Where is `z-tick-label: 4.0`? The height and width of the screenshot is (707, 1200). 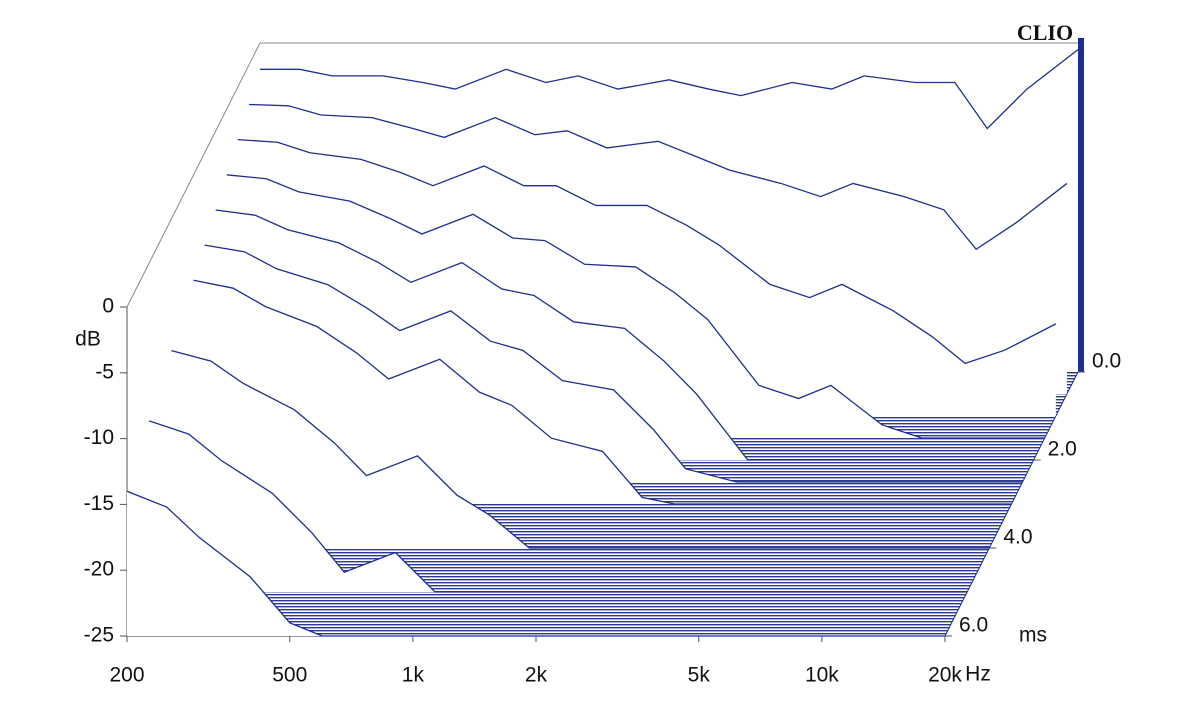 z-tick-label: 4.0 is located at coordinates (1017, 537).